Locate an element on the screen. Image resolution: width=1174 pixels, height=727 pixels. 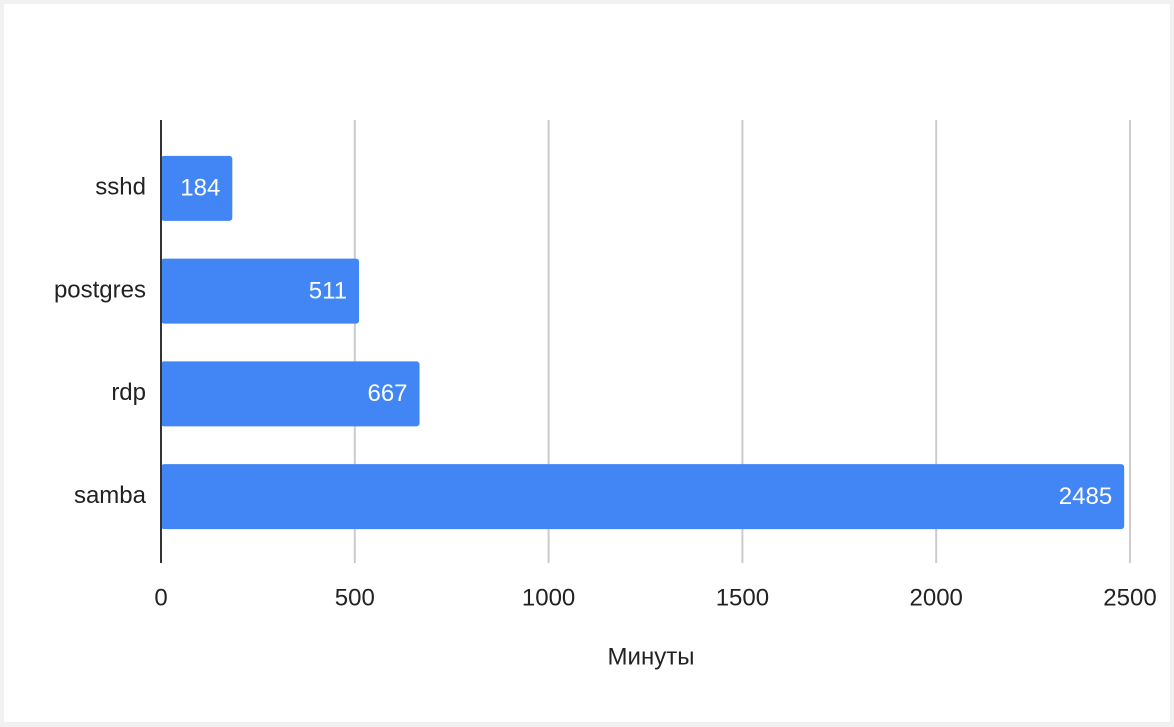
x-tick-label: 500 is located at coordinates (355, 597).